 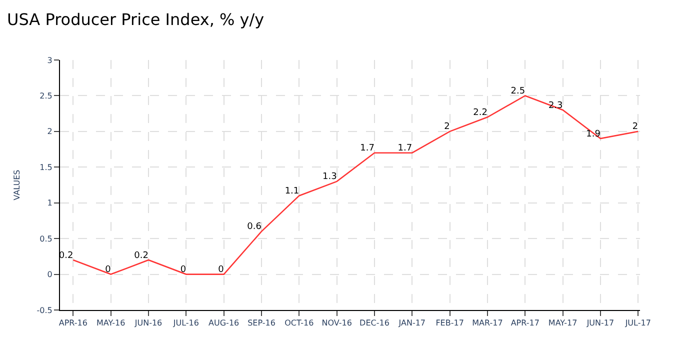 I want to click on x-tick-label: MAY-16, so click(x=111, y=323).